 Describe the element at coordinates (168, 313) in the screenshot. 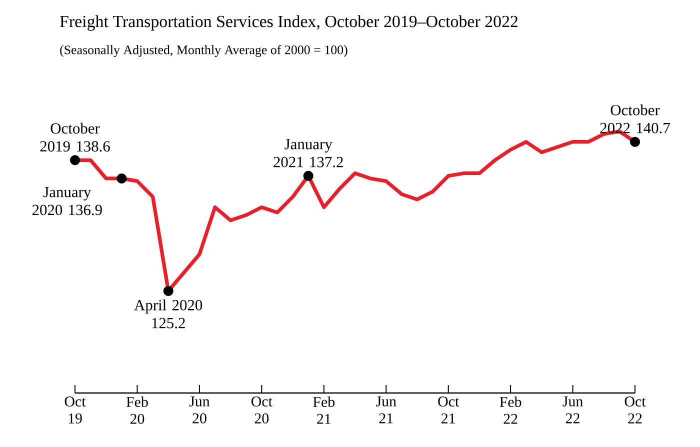

I see `annotation: April 2020 125.2` at that location.